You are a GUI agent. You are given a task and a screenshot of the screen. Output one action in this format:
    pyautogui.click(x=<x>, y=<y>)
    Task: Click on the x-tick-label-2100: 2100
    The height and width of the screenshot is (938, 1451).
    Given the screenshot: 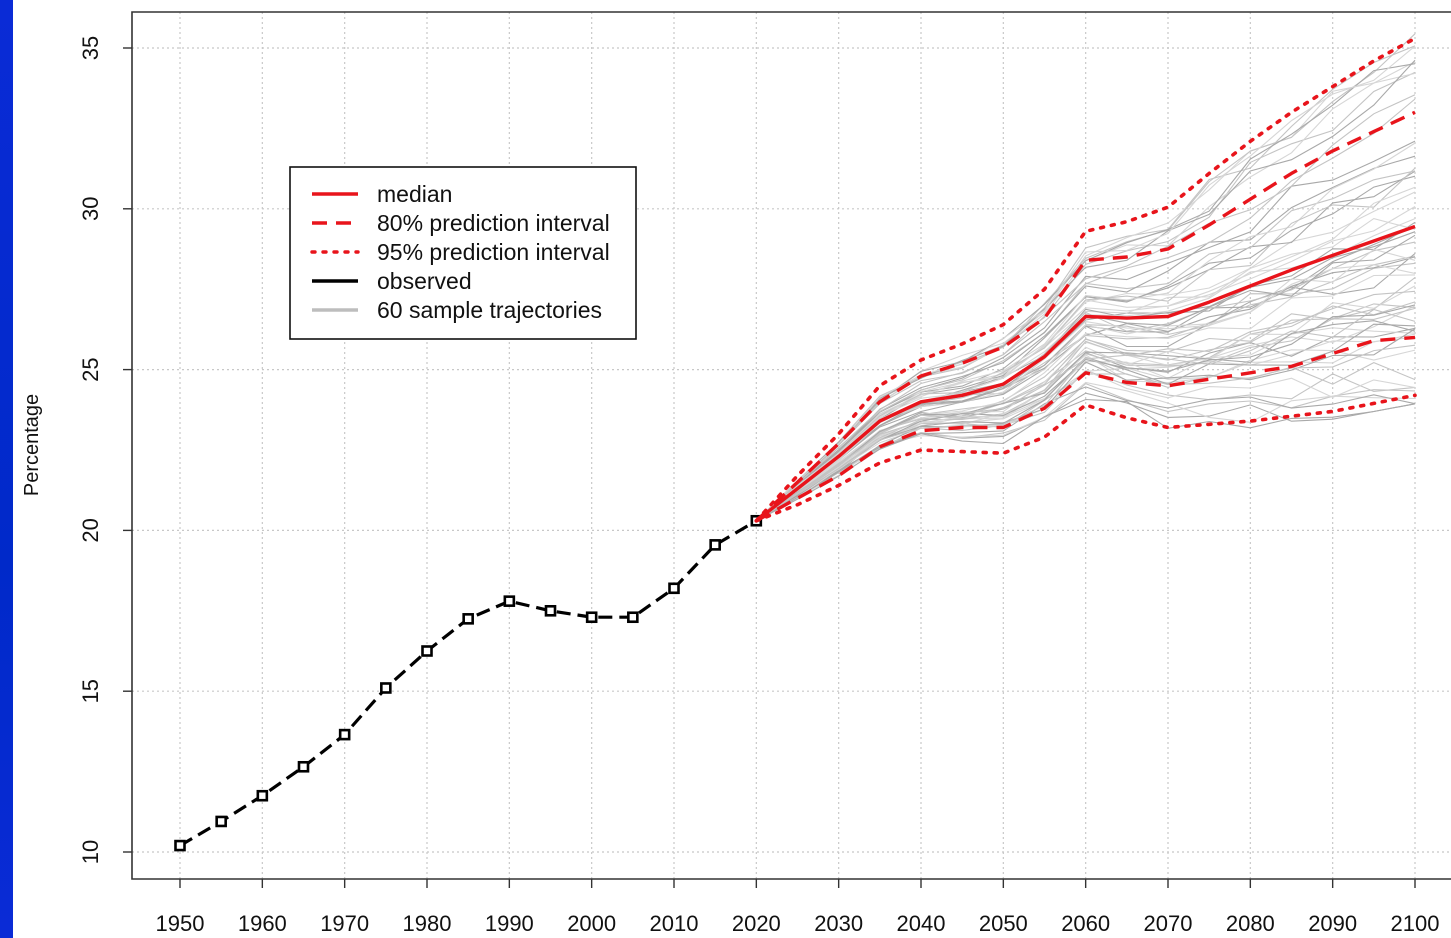 What is the action you would take?
    pyautogui.click(x=1415, y=923)
    